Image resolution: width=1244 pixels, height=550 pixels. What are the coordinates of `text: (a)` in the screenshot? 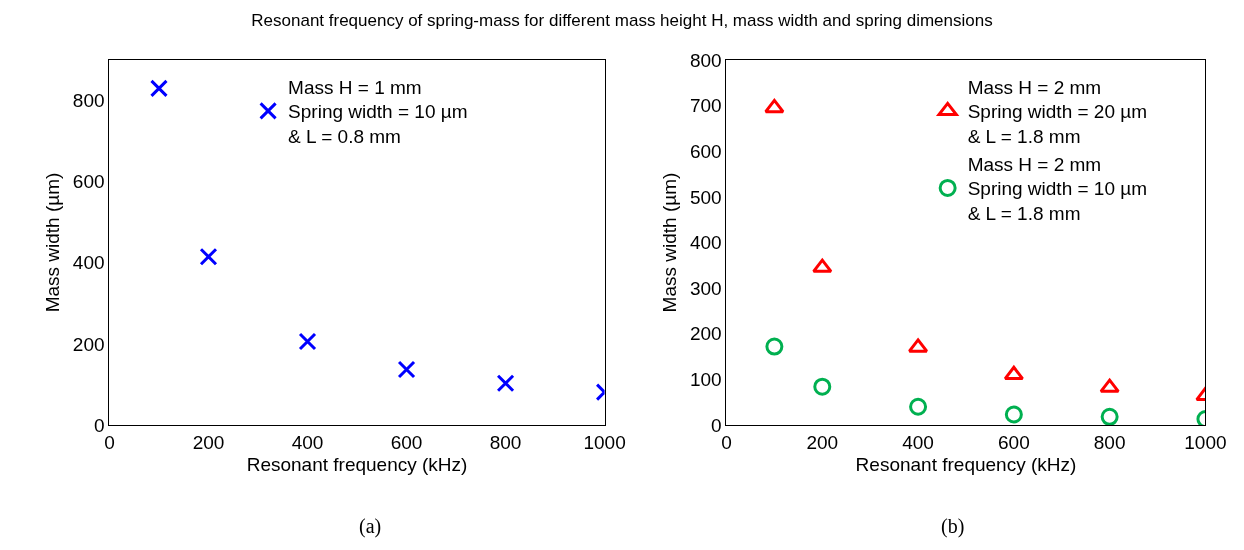 It's located at (370, 526).